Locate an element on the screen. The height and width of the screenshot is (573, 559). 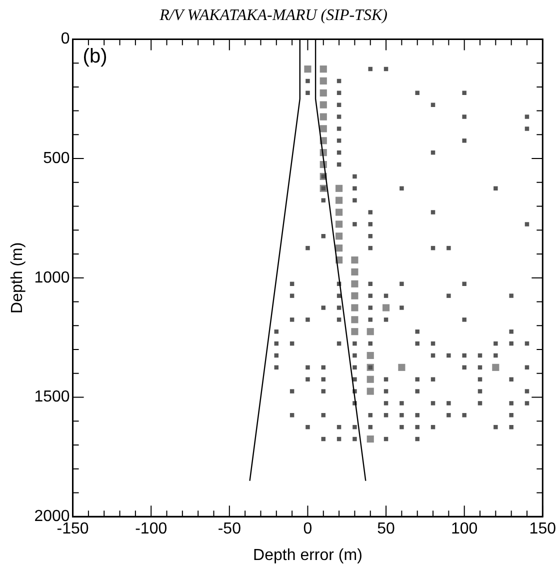
chart-title: R/V WAKATAKA-MARU (SIP-TSK) is located at coordinates (273, 15).